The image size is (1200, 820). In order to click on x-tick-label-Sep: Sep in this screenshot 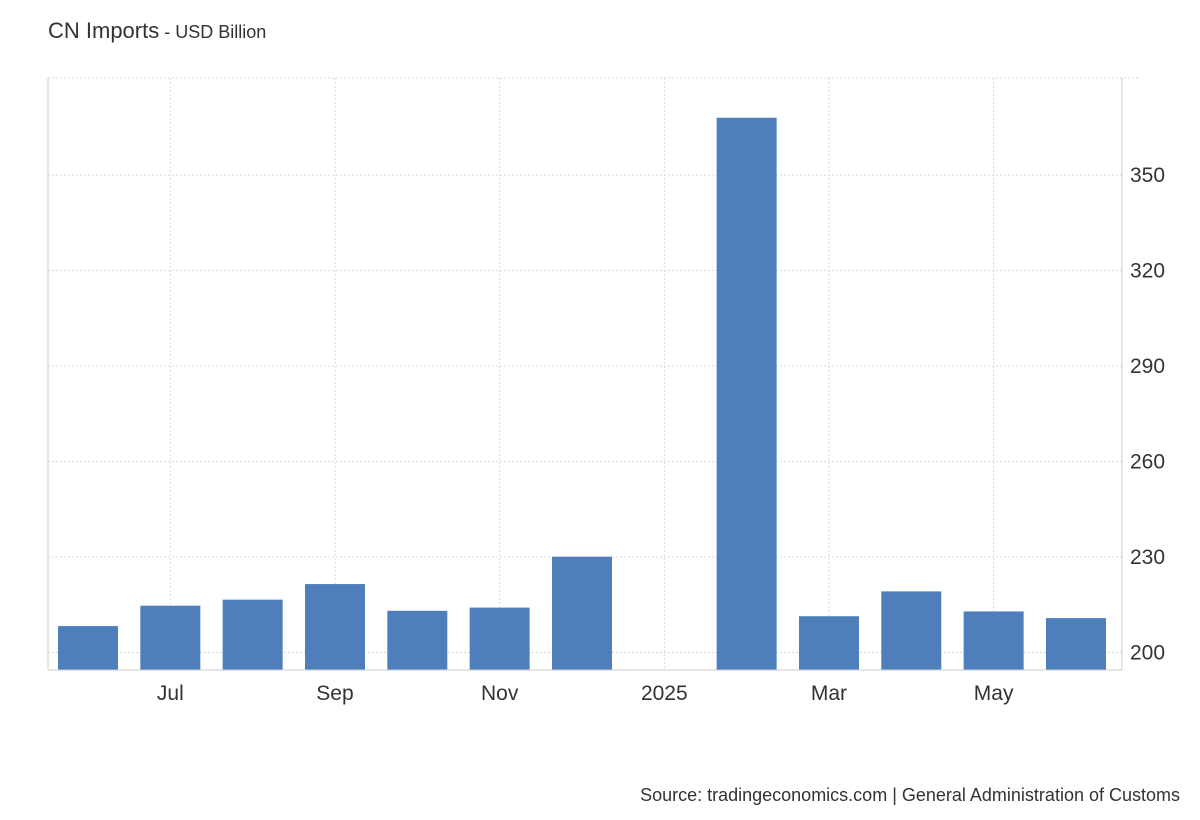, I will do `click(334, 693)`.